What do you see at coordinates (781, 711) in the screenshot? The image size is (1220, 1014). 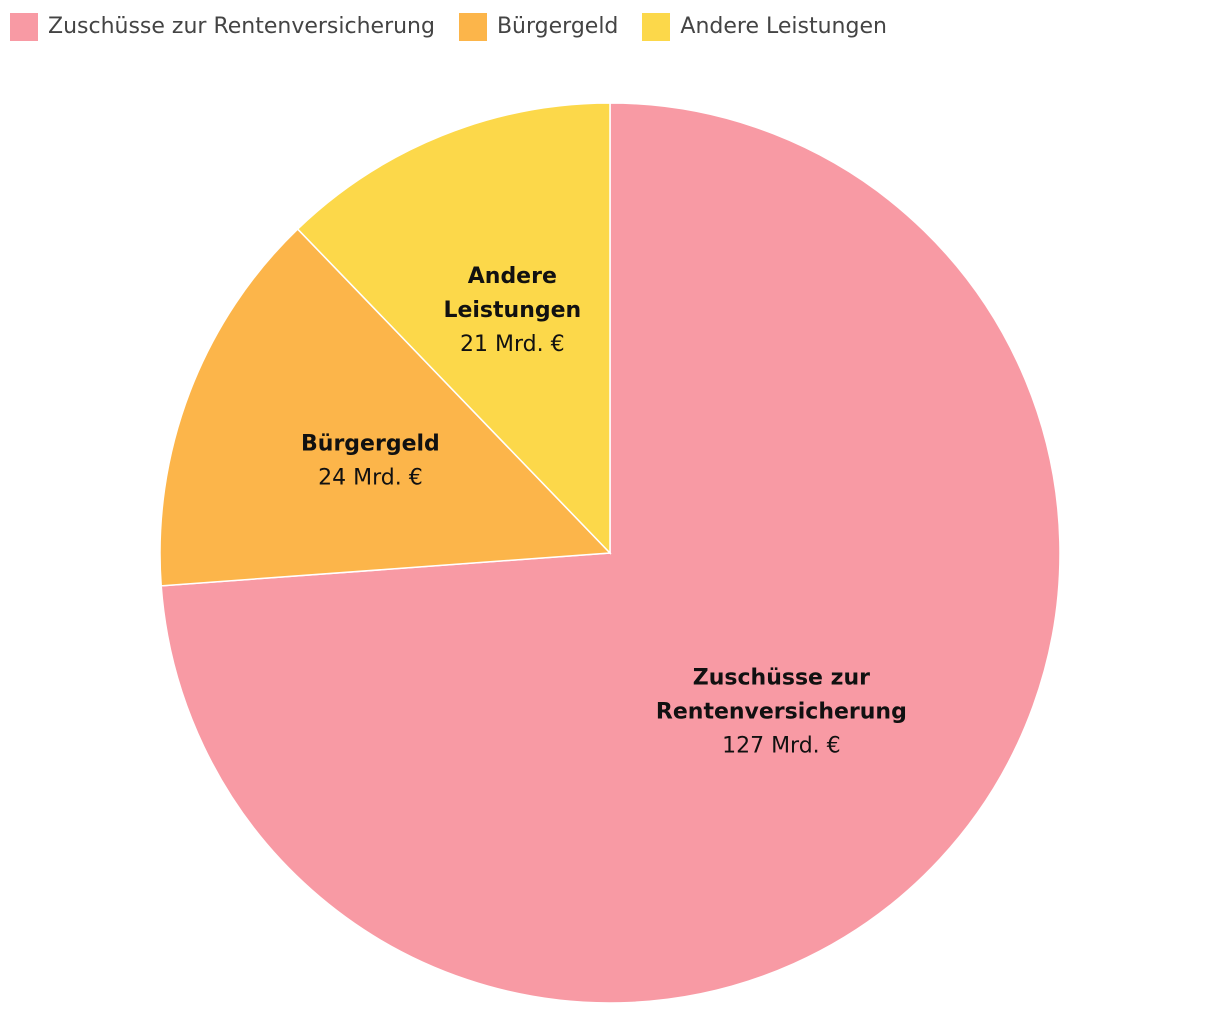 I see `slice-label-rentenversicherung-line-1: Rentenversicherung` at bounding box center [781, 711].